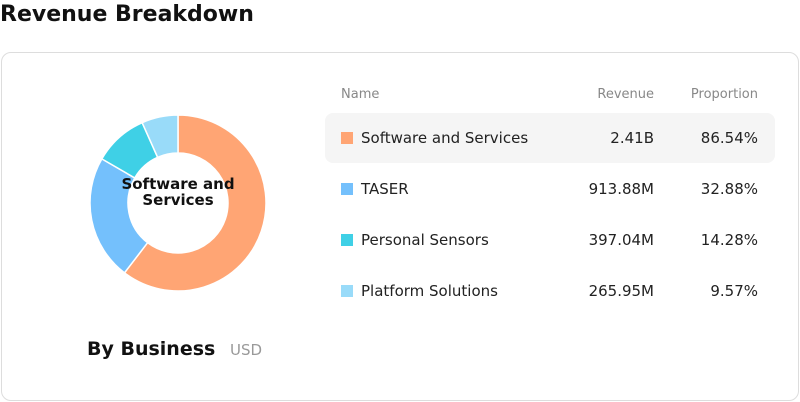  Describe the element at coordinates (550, 138) in the screenshot. I see `row-highlight` at that location.